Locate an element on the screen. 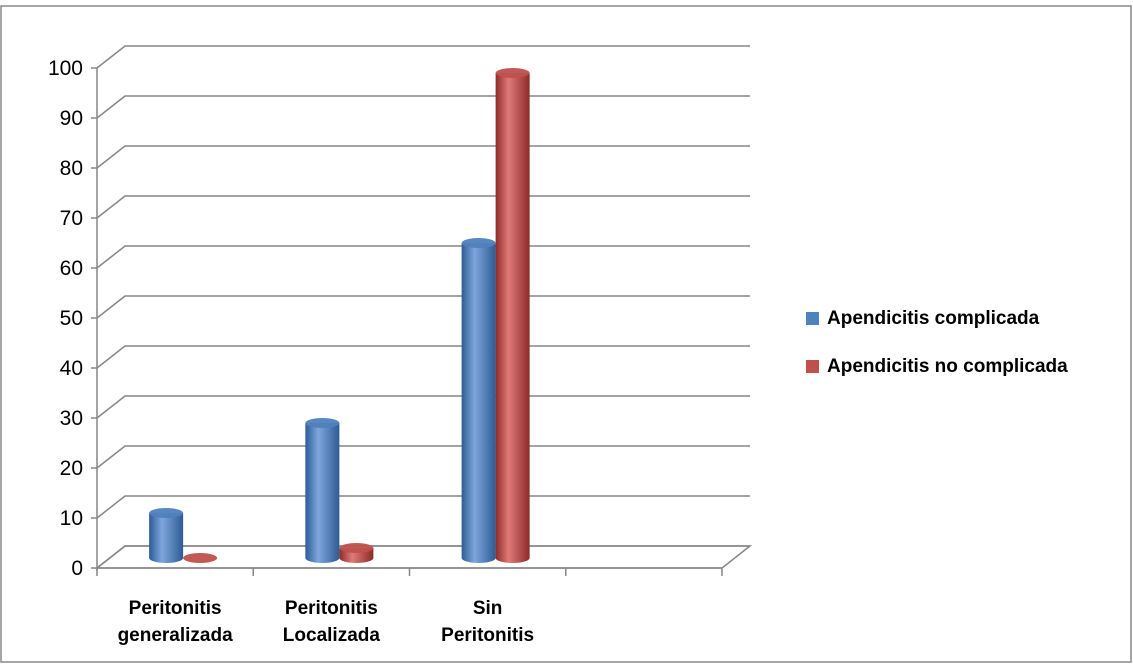 This screenshot has height=669, width=1133. y-tick-label: 0 is located at coordinates (77, 568).